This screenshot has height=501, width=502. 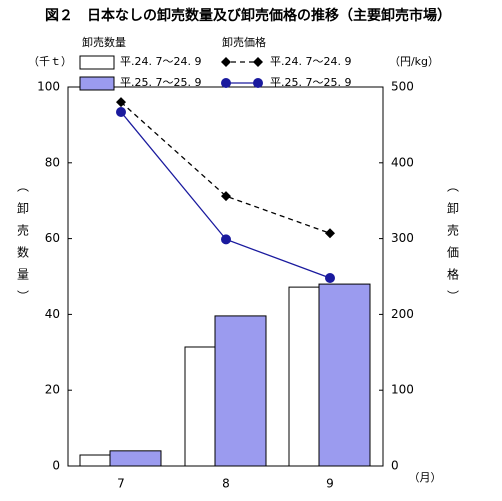 I want to click on y-tick-label: 20, so click(x=52, y=390).